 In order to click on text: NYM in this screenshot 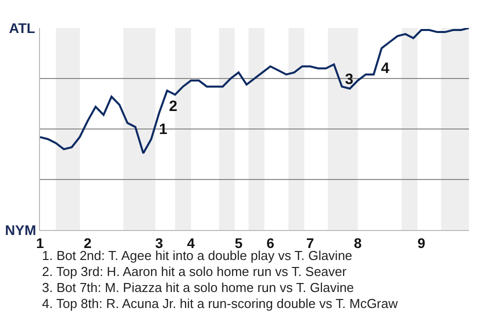, I will do `click(20, 230)`.